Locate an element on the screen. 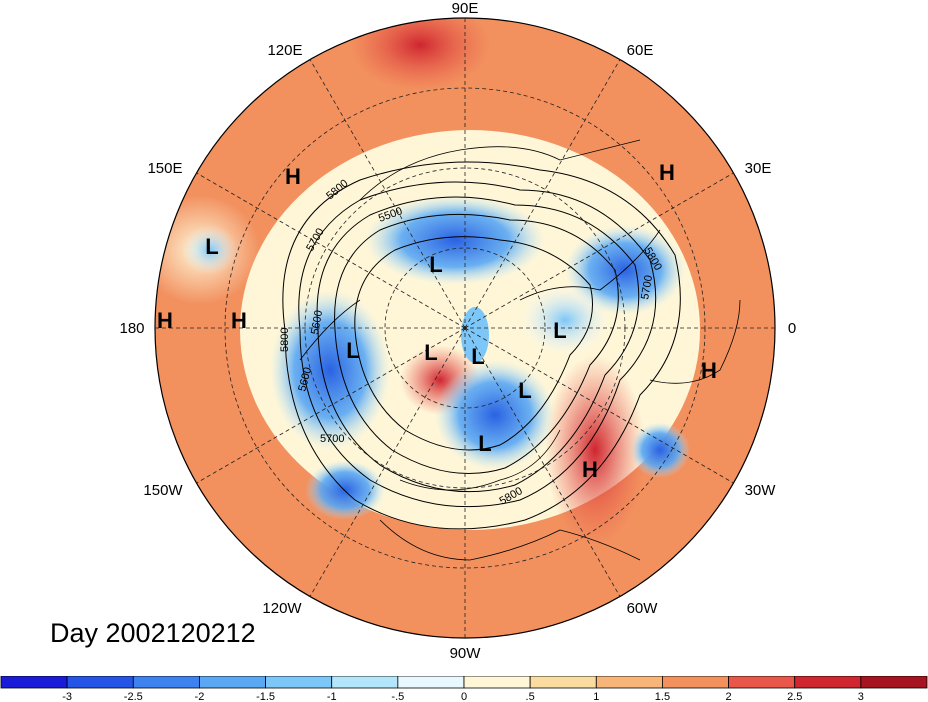  colorbar-tick-label: .5 is located at coordinates (530, 696).